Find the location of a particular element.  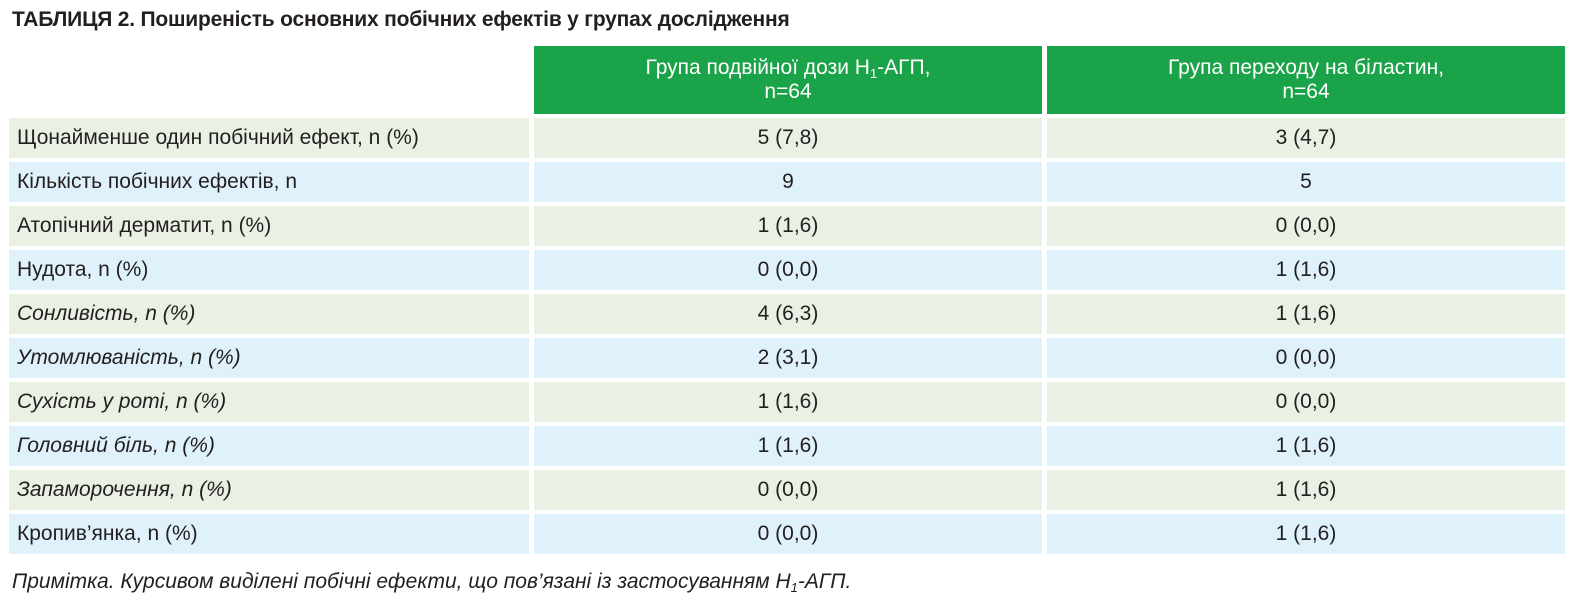

row-label: Сонливість, n (%) is located at coordinates (269, 314).